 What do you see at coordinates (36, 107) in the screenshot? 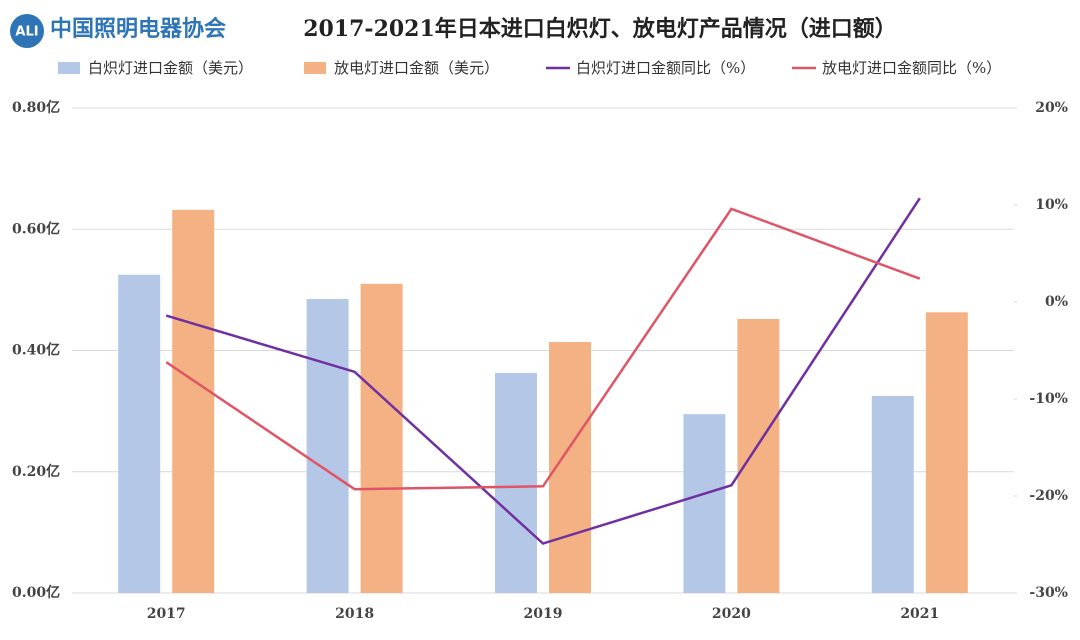
I see `y-tick-label: 0.80亿` at bounding box center [36, 107].